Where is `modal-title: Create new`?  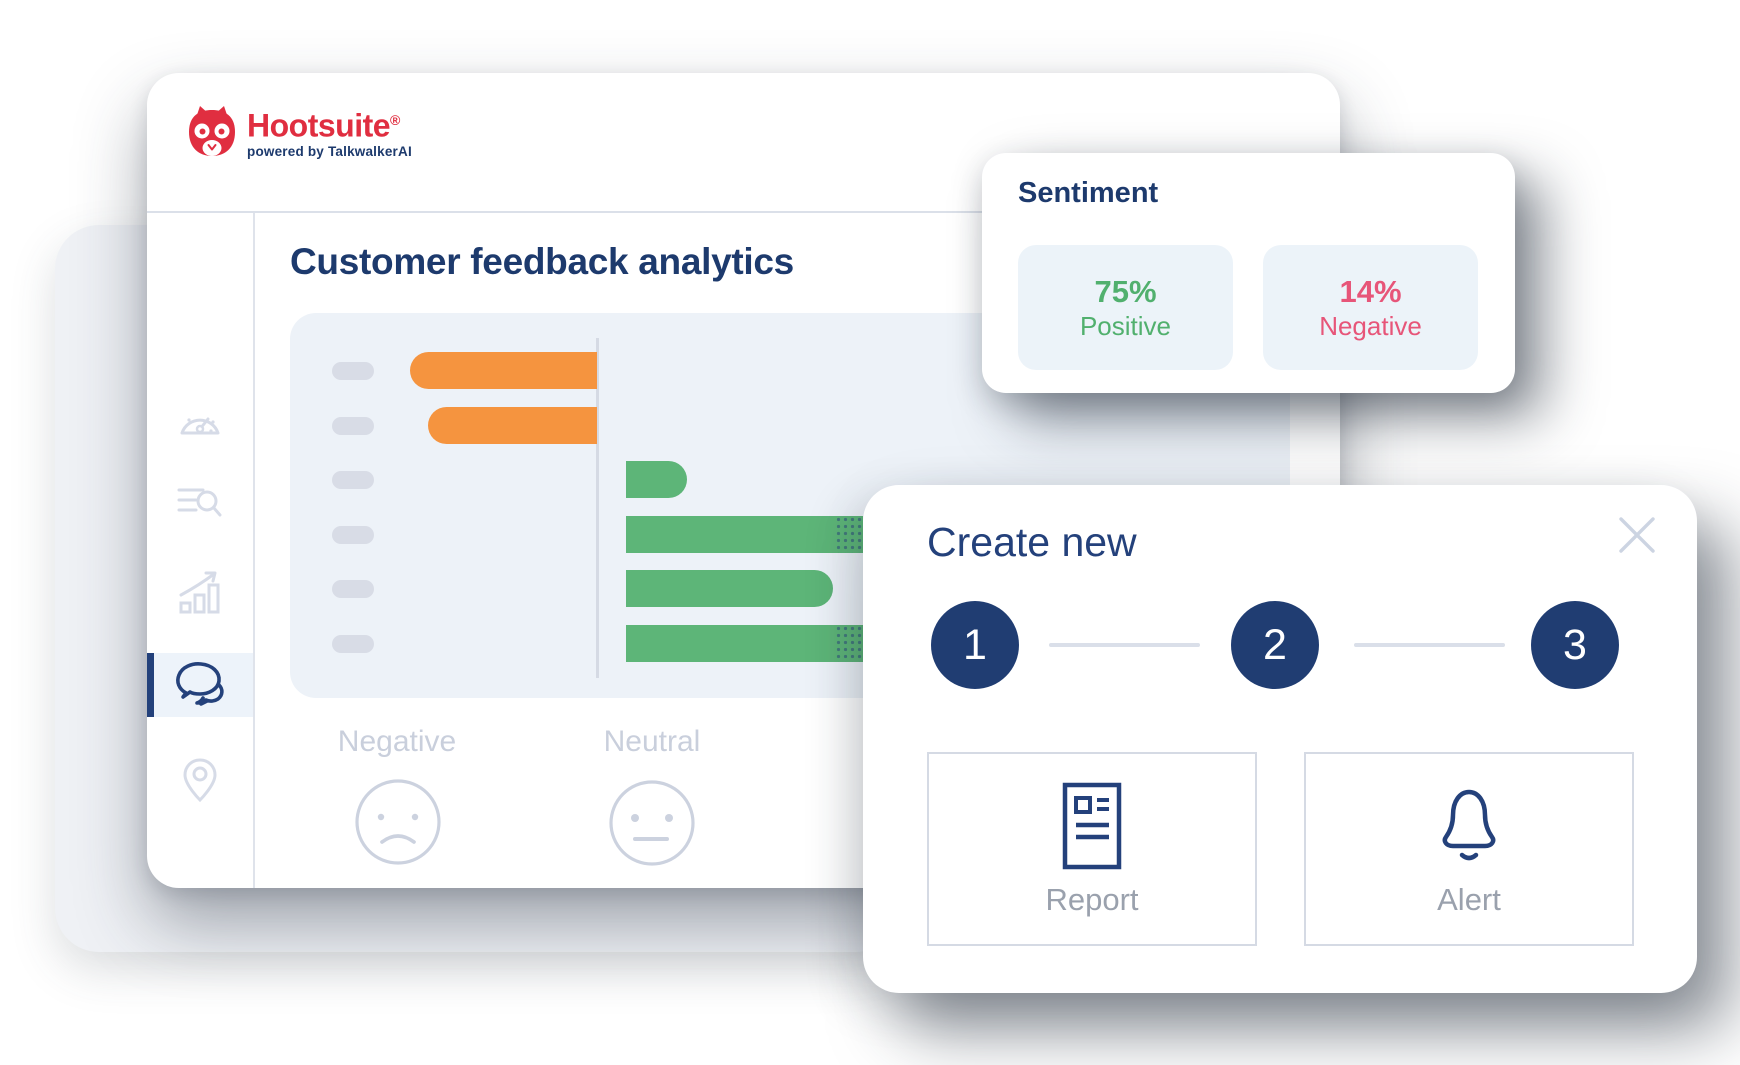 modal-title: Create new is located at coordinates (1032, 542).